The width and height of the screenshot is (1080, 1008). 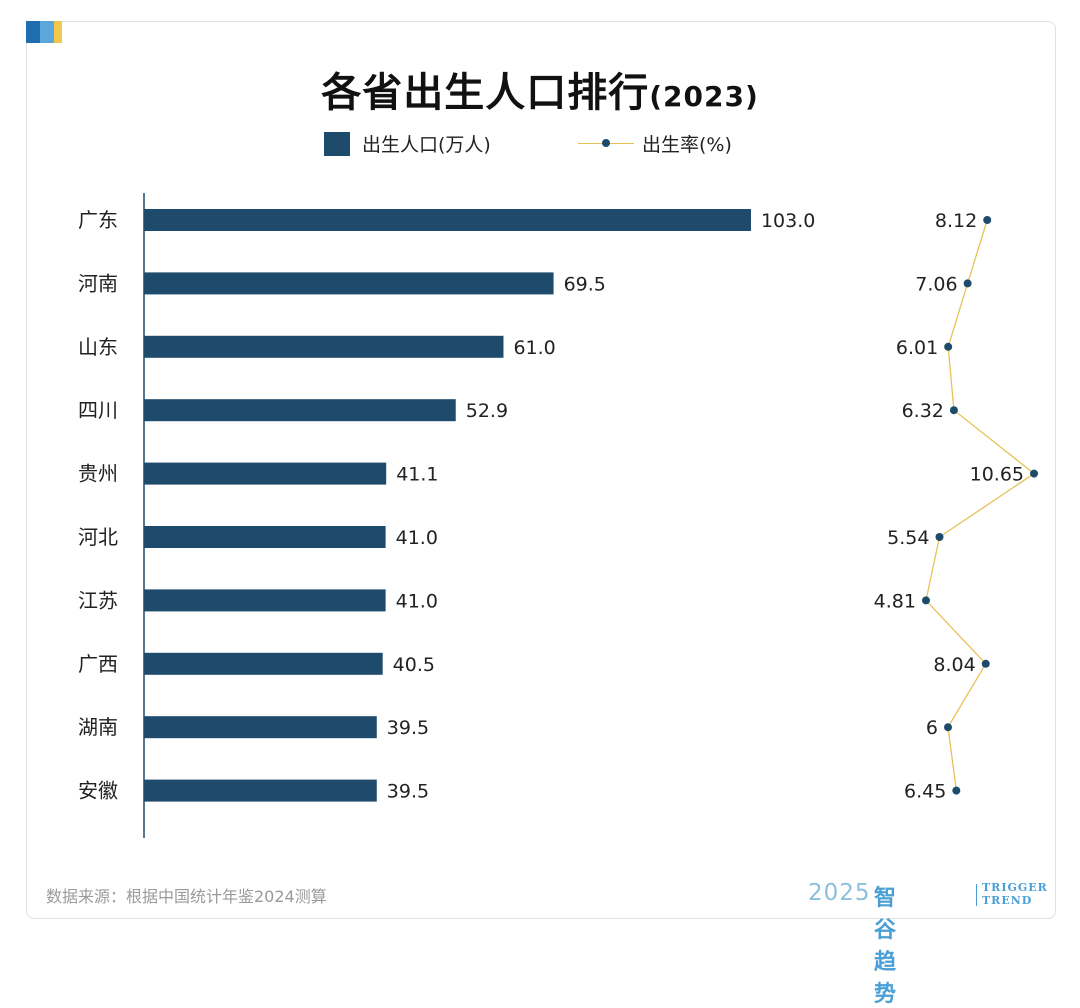 I want to click on category-label: 安徽, so click(x=98, y=791).